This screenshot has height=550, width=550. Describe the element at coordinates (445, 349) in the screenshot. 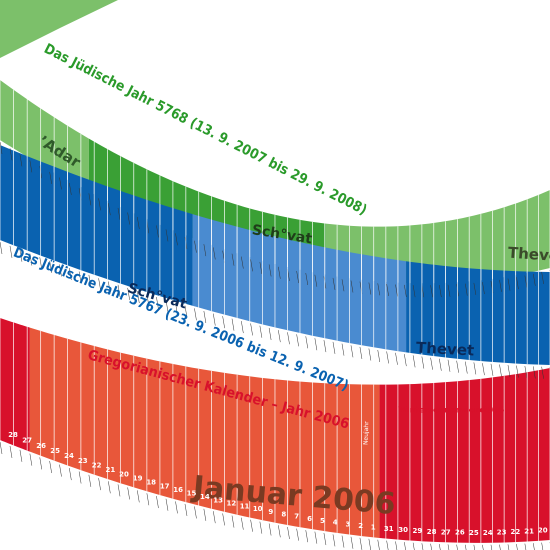

I see `month-label: Thevet` at that location.